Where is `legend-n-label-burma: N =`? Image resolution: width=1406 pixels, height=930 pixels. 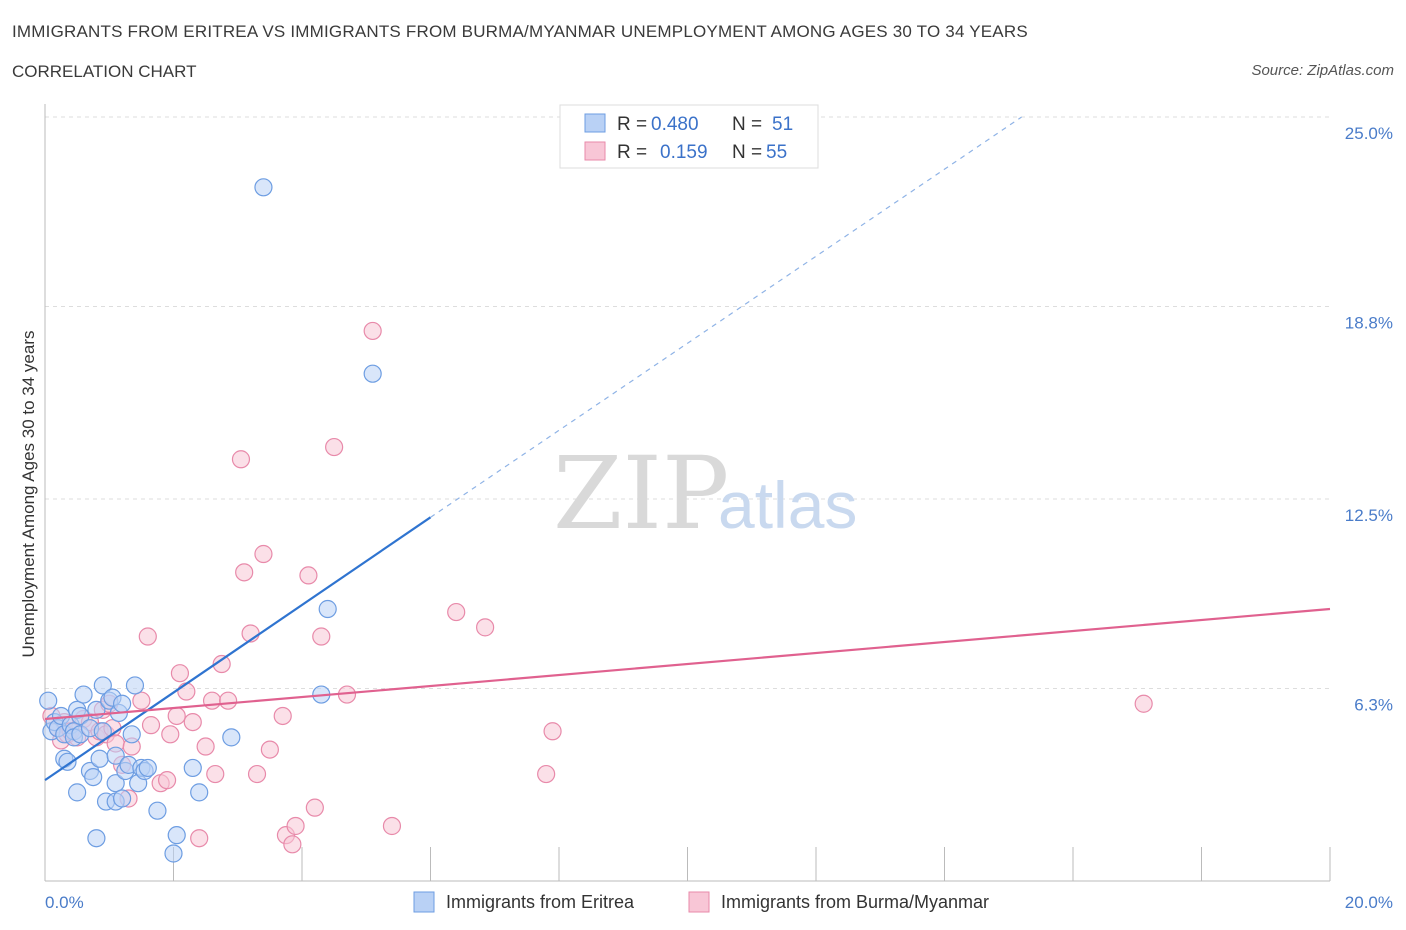
legend-n-label-burma: N = is located at coordinates (747, 152).